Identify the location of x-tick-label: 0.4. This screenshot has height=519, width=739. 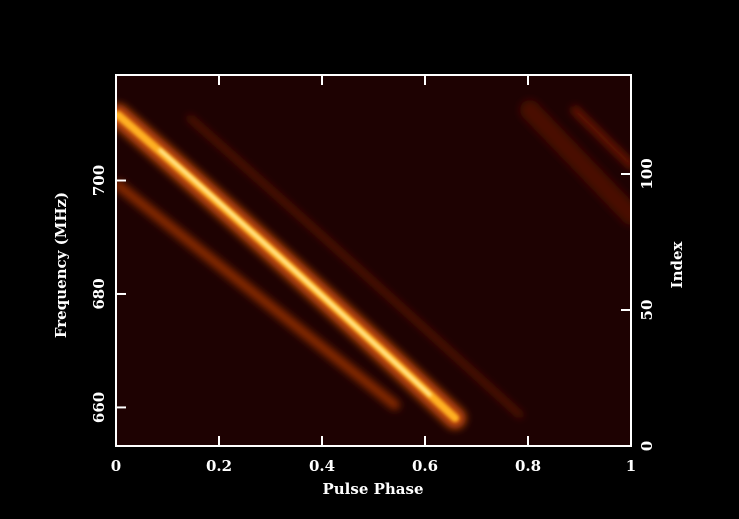
(322, 466).